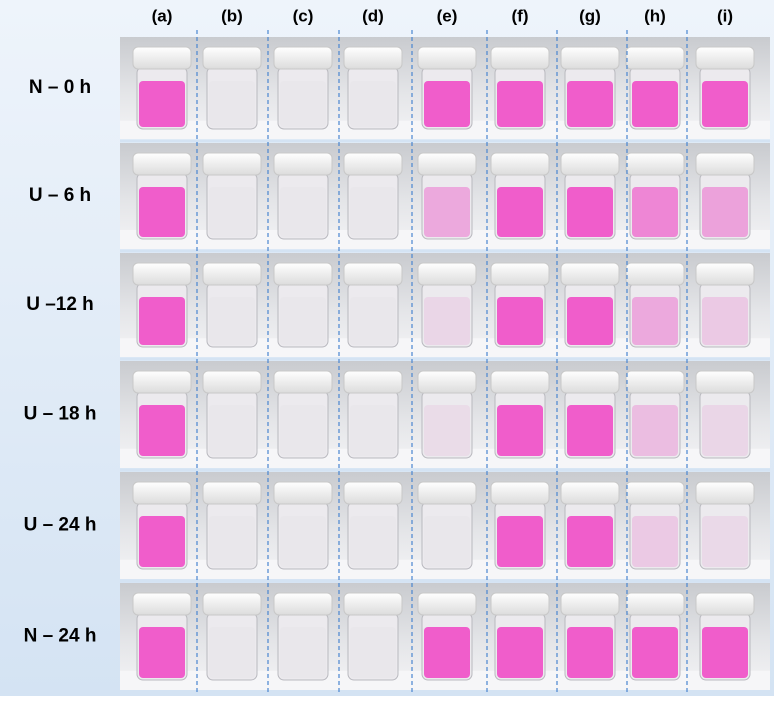 The image size is (774, 701). Describe the element at coordinates (655, 15) in the screenshot. I see `column-label: (h)` at that location.